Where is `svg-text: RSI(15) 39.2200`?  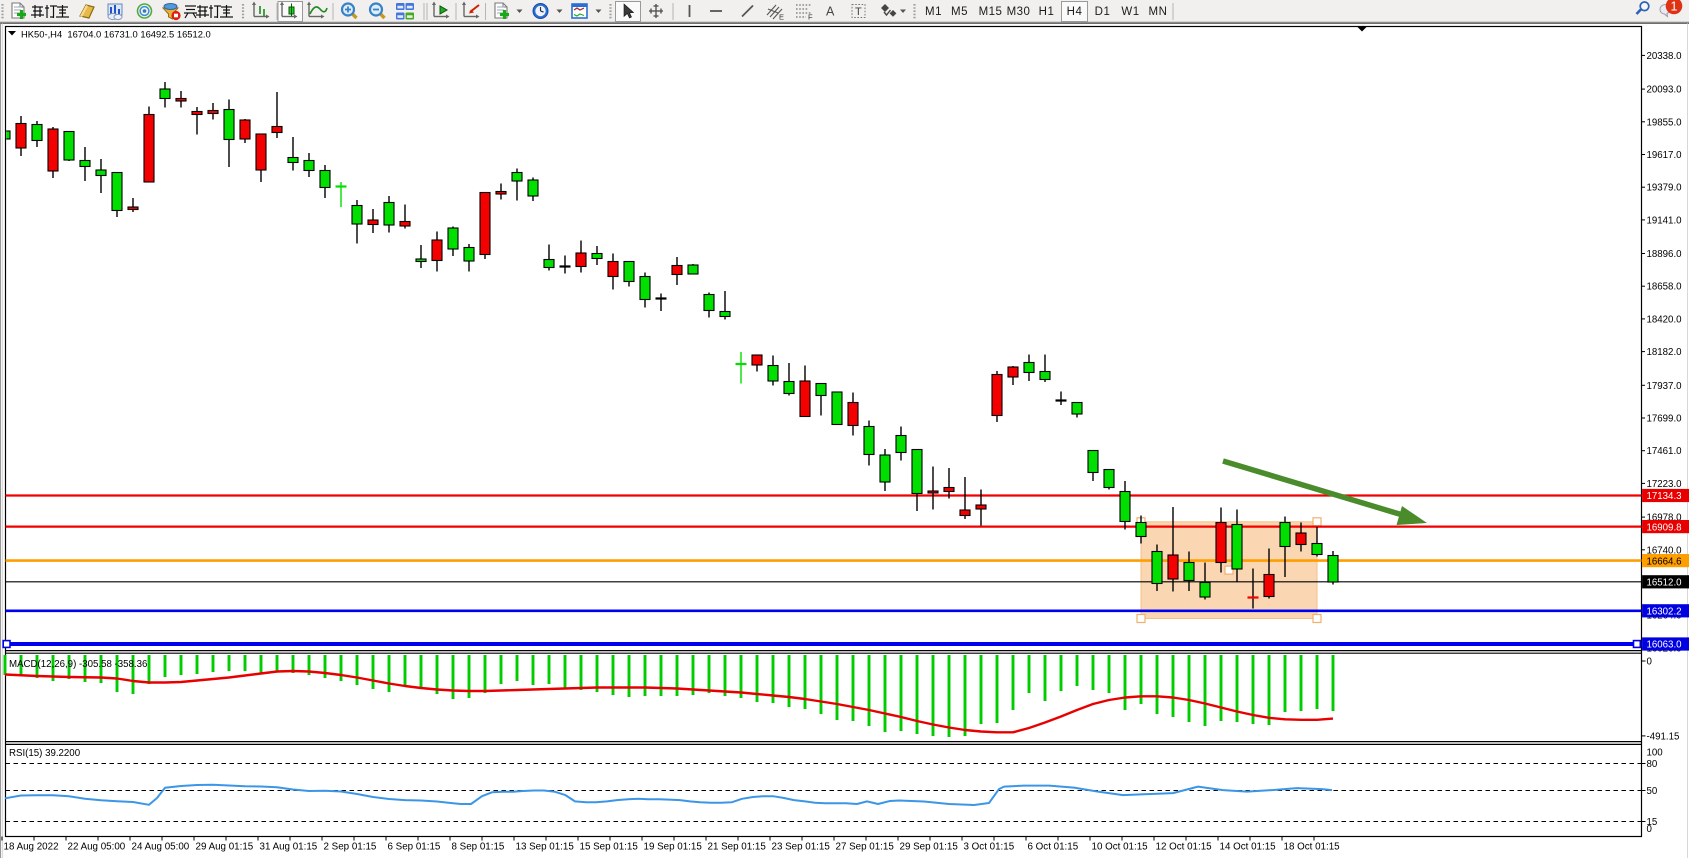
svg-text: RSI(15) 39.2200 is located at coordinates (45, 753).